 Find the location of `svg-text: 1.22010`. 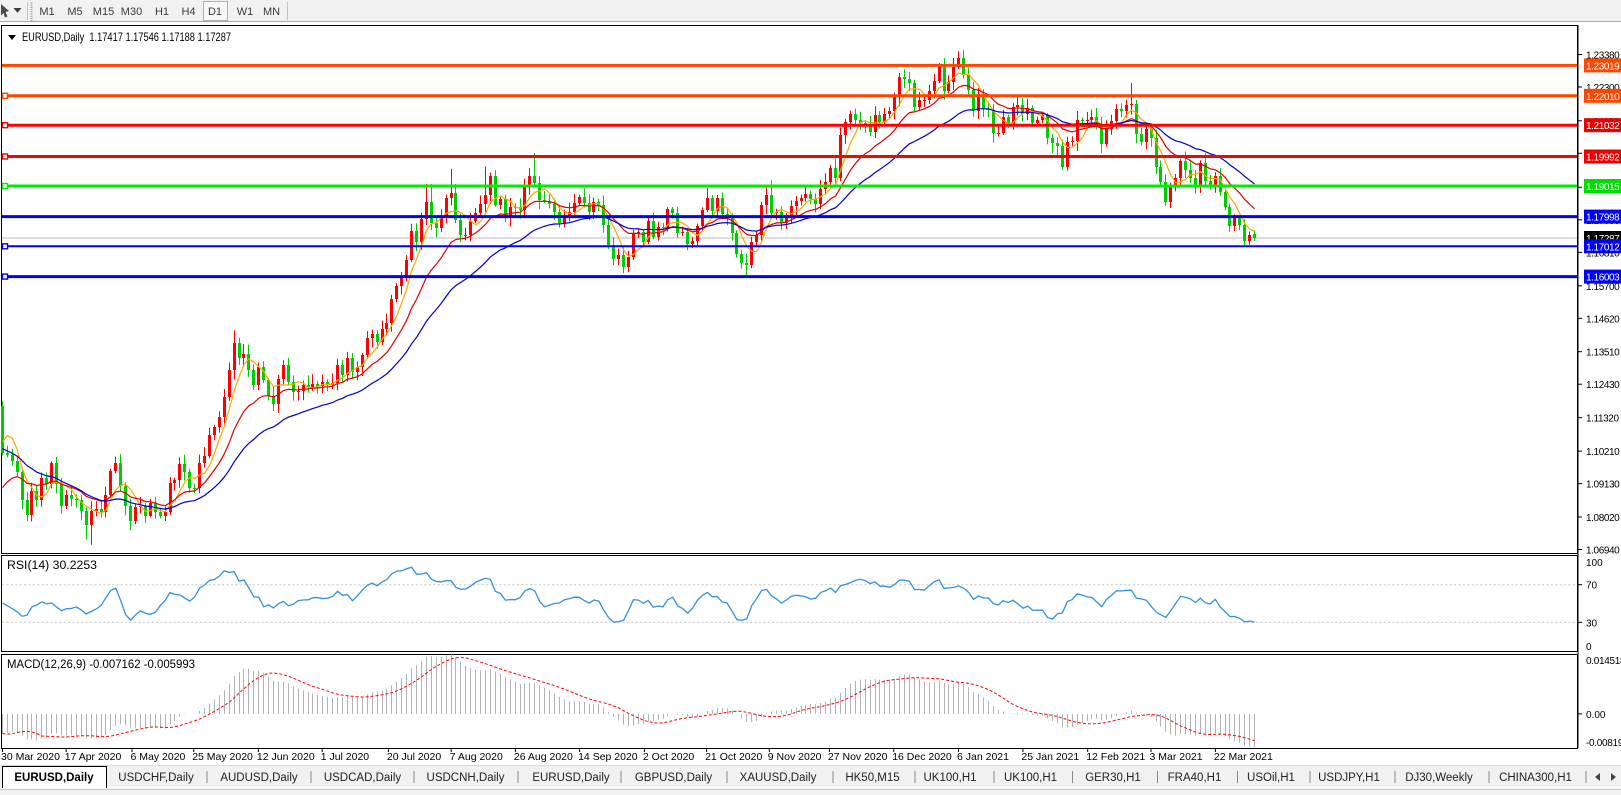

svg-text: 1.22010 is located at coordinates (1603, 97).